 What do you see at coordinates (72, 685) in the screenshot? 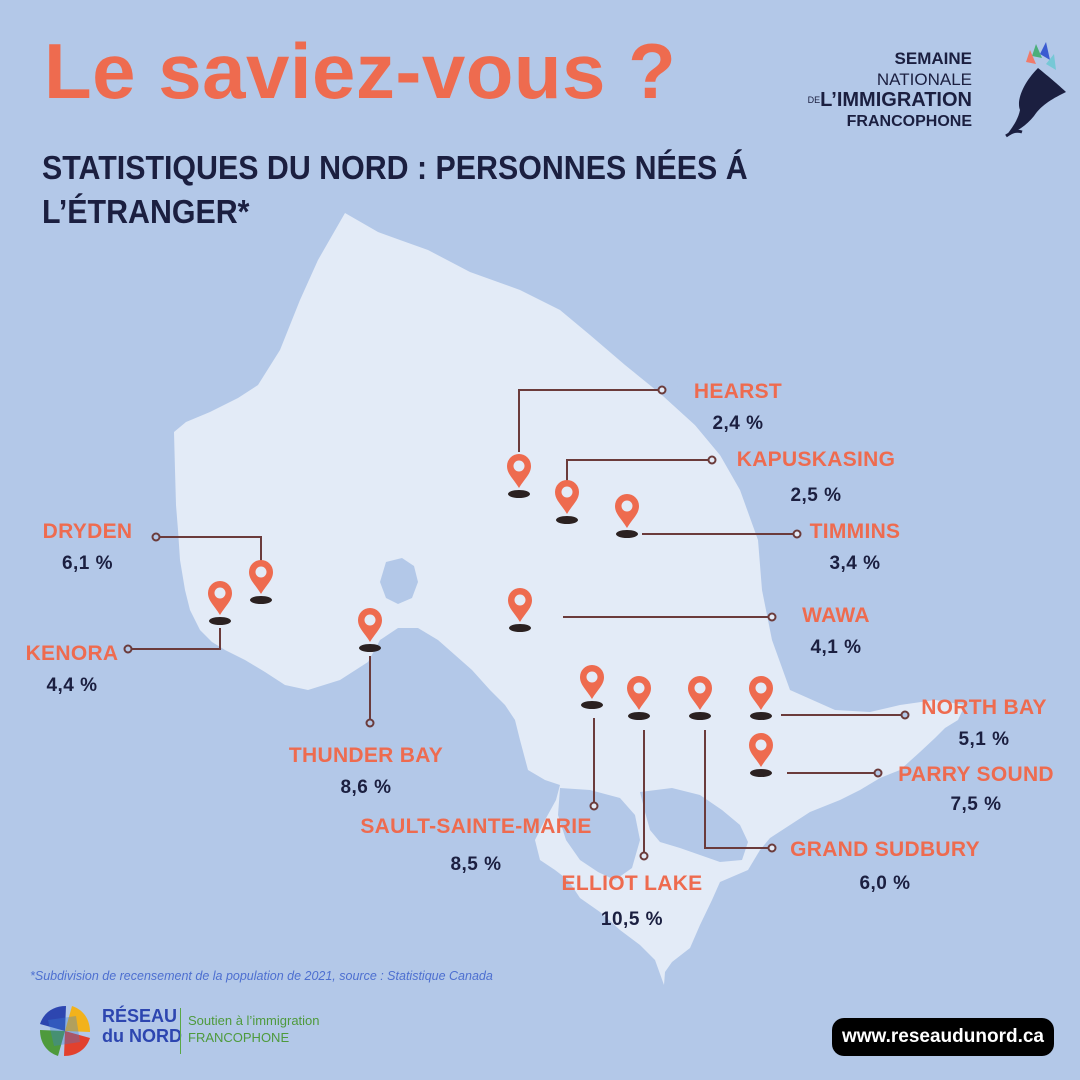
I see `city-value: 4,4 %` at bounding box center [72, 685].